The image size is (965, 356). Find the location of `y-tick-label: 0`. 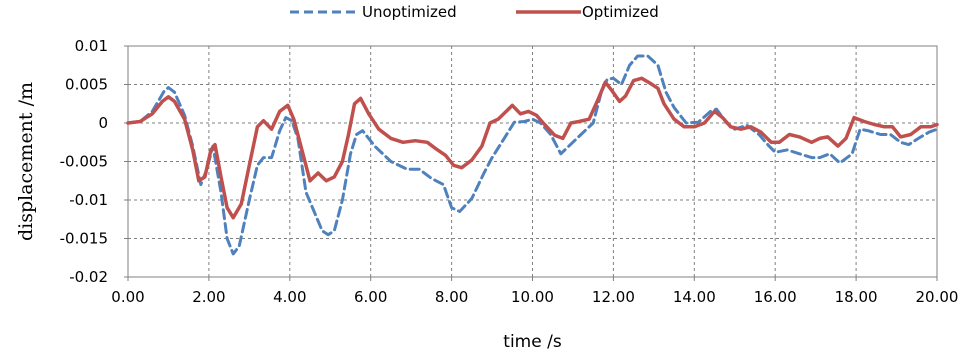

y-tick-label: 0 is located at coordinates (103, 123).